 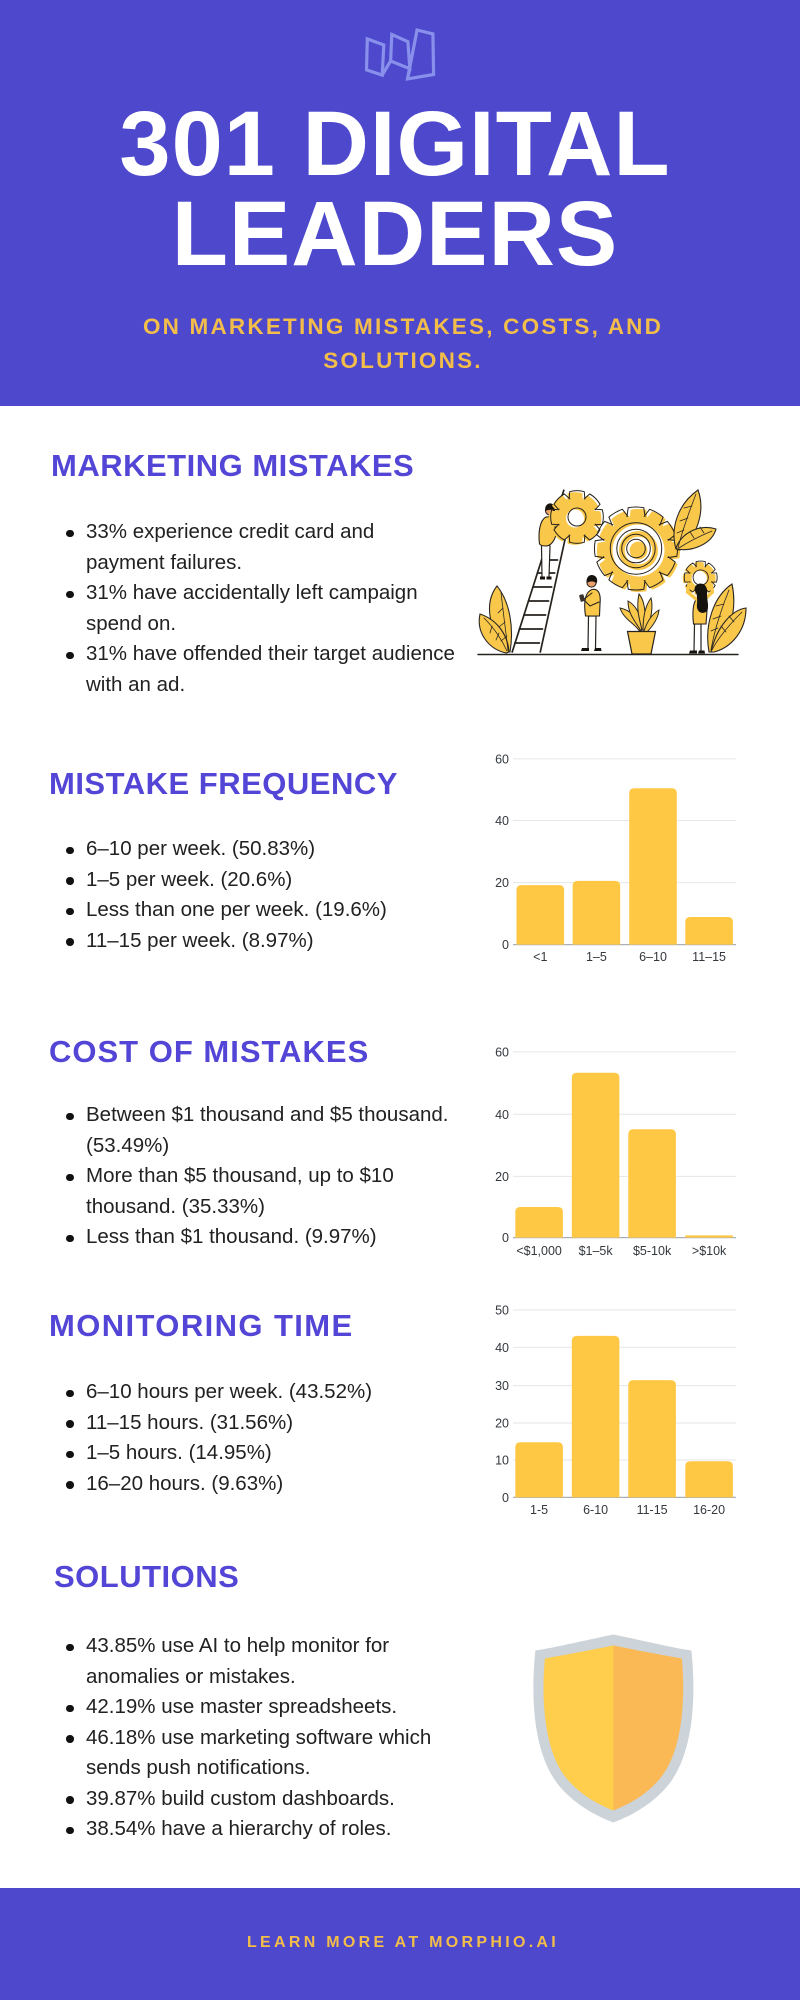 I want to click on svg-text: 11-15, so click(x=652, y=1510).